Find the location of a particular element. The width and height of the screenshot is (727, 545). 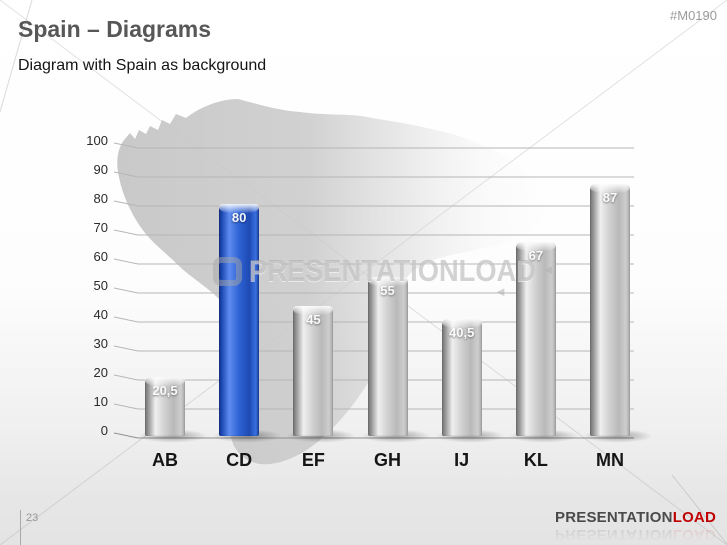

bar-IJ: 40,5 is located at coordinates (461, 377).